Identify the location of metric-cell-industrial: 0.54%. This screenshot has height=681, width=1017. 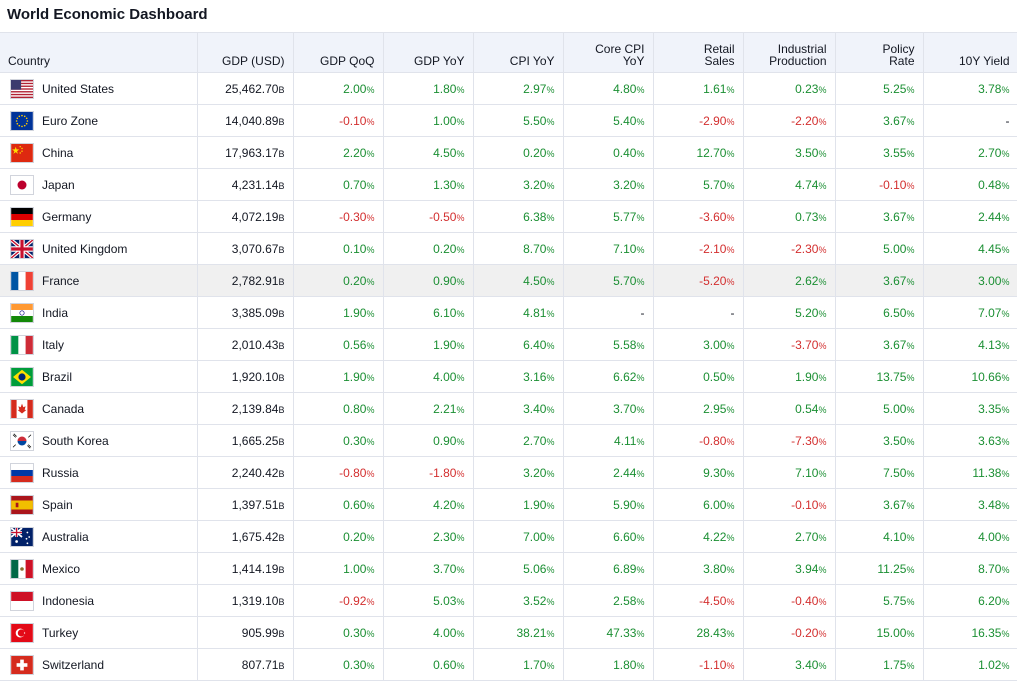
(789, 408).